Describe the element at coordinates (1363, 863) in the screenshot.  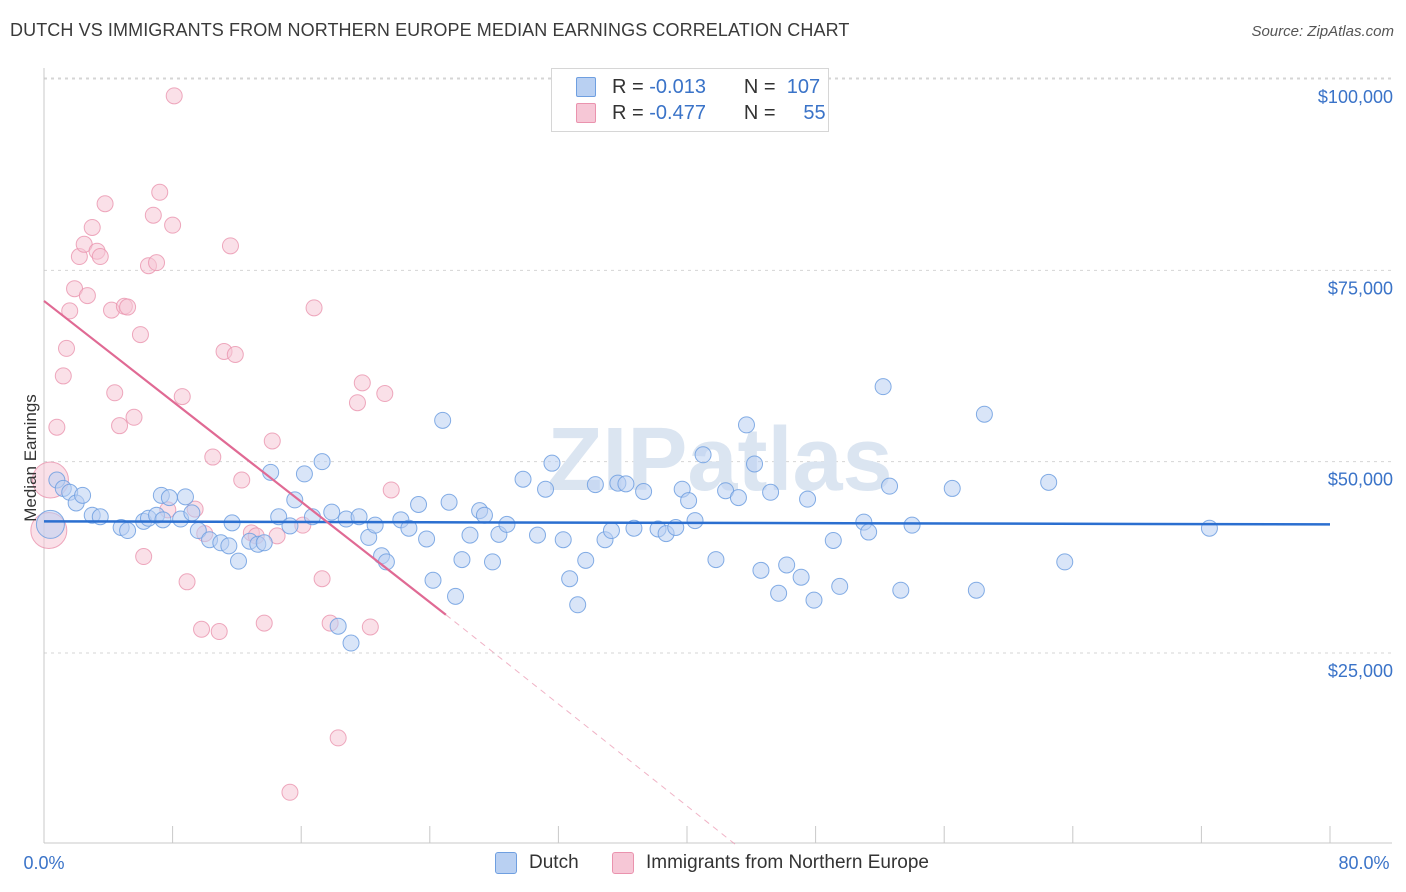
I see `x-tick-label: 80.0%` at that location.